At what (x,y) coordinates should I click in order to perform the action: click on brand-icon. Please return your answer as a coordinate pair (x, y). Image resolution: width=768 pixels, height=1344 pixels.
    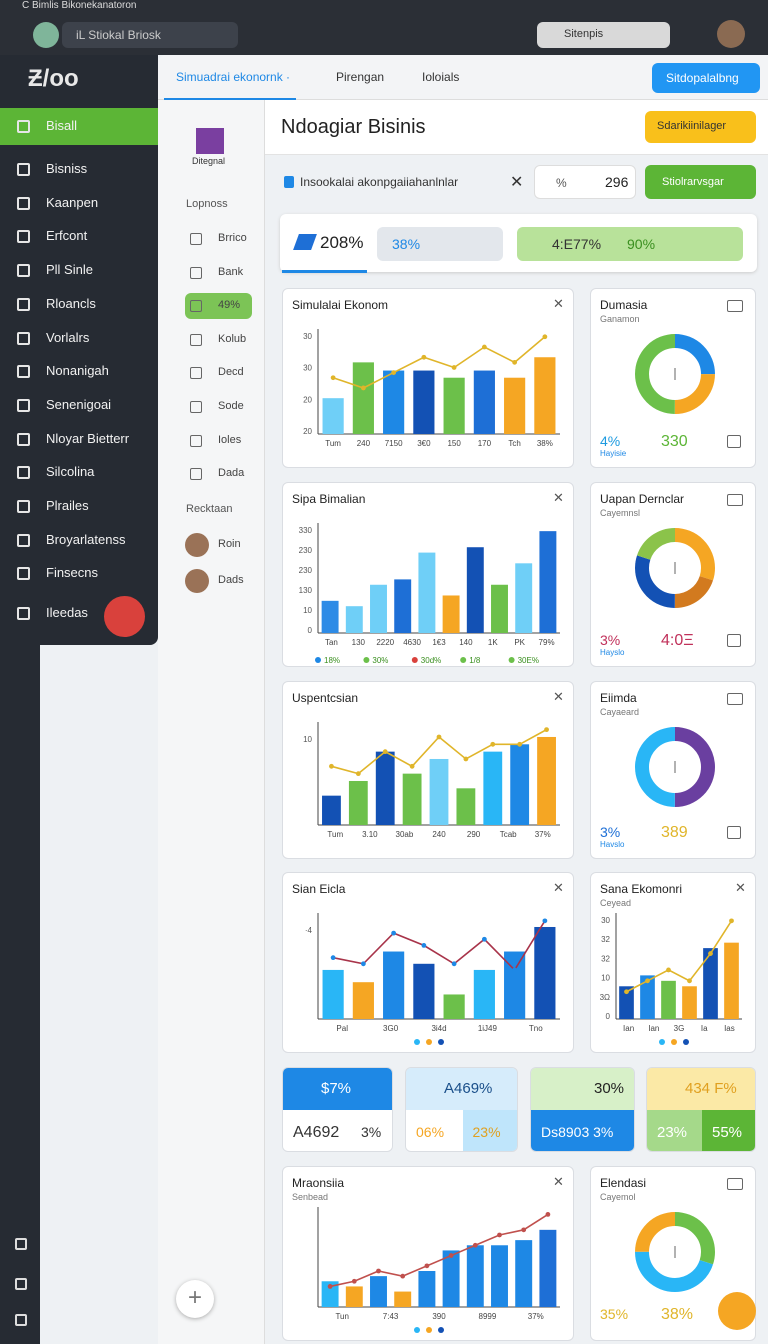
    Looking at the image, I should click on (210, 141).